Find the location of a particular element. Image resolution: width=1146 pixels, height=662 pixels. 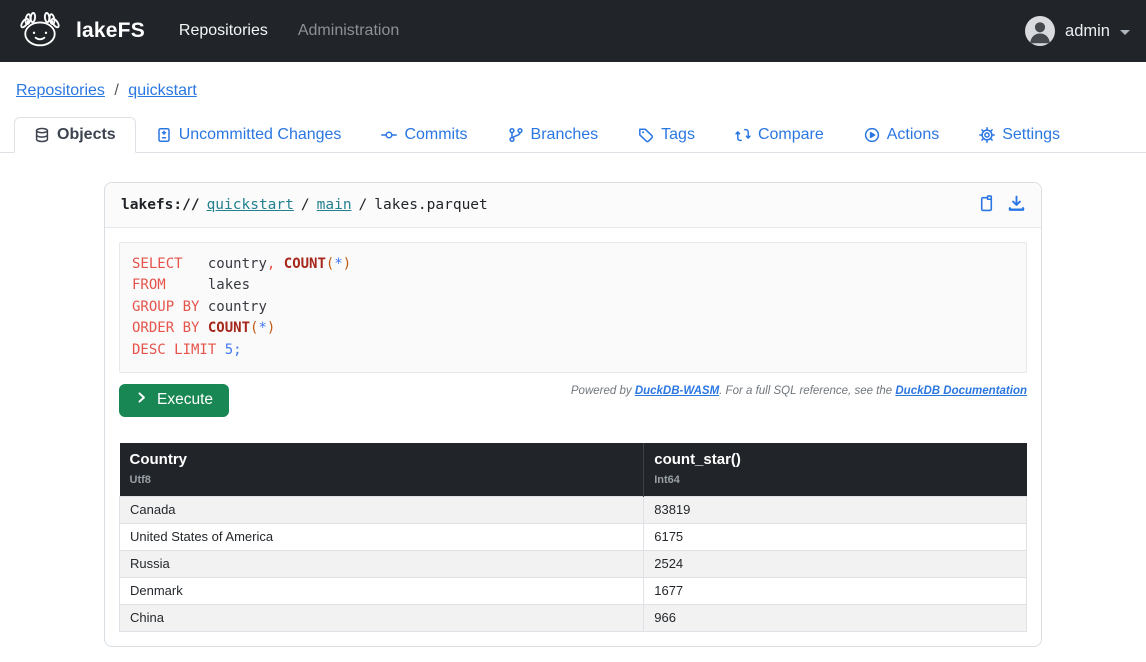

cell-count: 2524 is located at coordinates (835, 564).